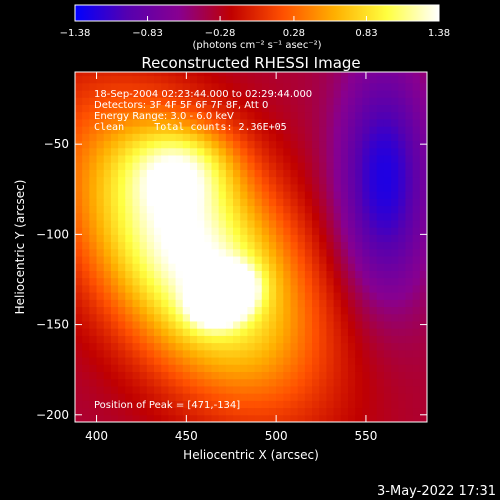 Image resolution: width=500 pixels, height=500 pixels. What do you see at coordinates (147, 33) in the screenshot?
I see `colorbar-tick-label: −0.83` at bounding box center [147, 33].